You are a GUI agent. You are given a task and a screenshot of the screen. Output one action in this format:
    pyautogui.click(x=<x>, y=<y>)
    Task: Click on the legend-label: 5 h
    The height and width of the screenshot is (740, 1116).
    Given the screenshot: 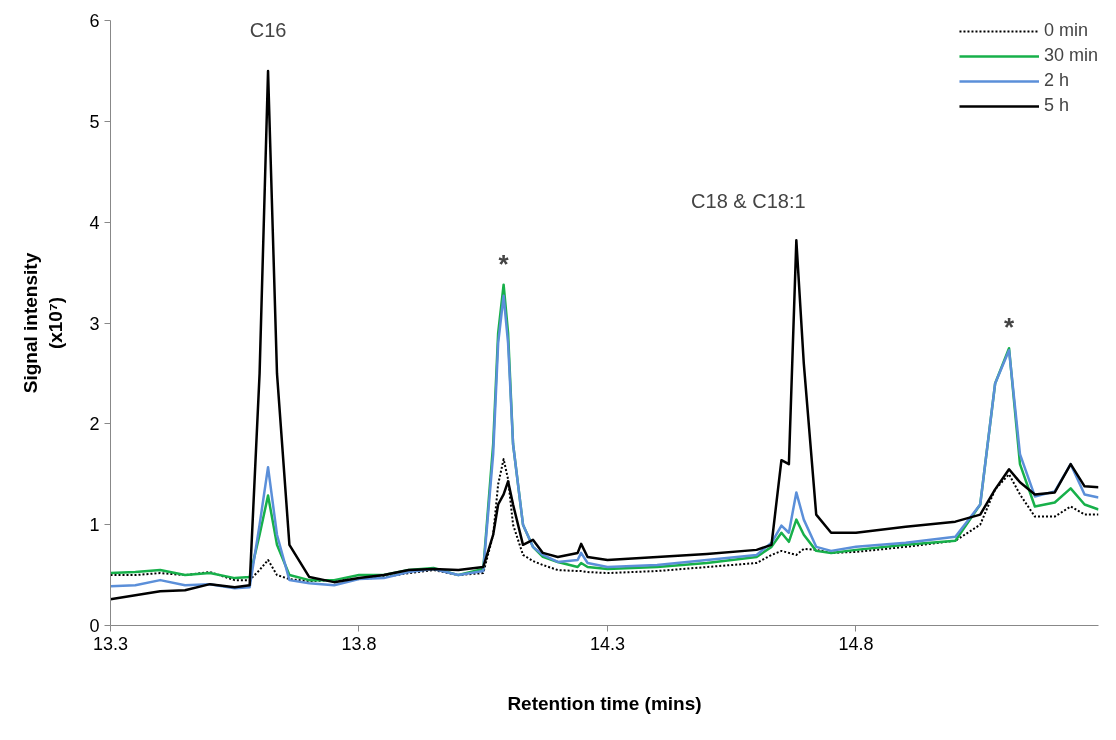 What is the action you would take?
    pyautogui.click(x=1056, y=105)
    